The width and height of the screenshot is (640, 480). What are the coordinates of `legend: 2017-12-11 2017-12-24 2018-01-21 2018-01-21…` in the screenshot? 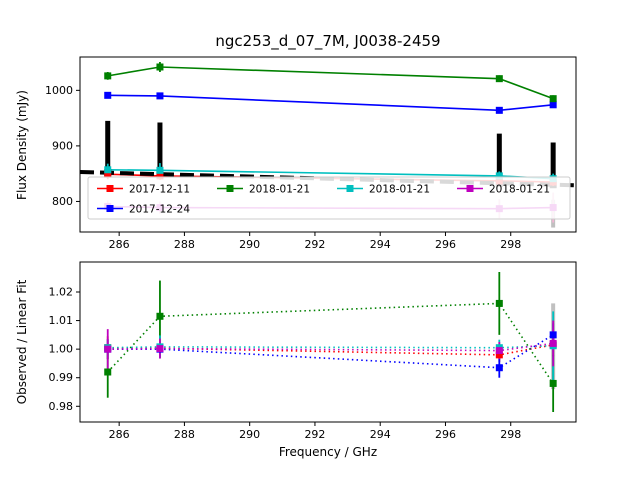 It's located at (329, 198).